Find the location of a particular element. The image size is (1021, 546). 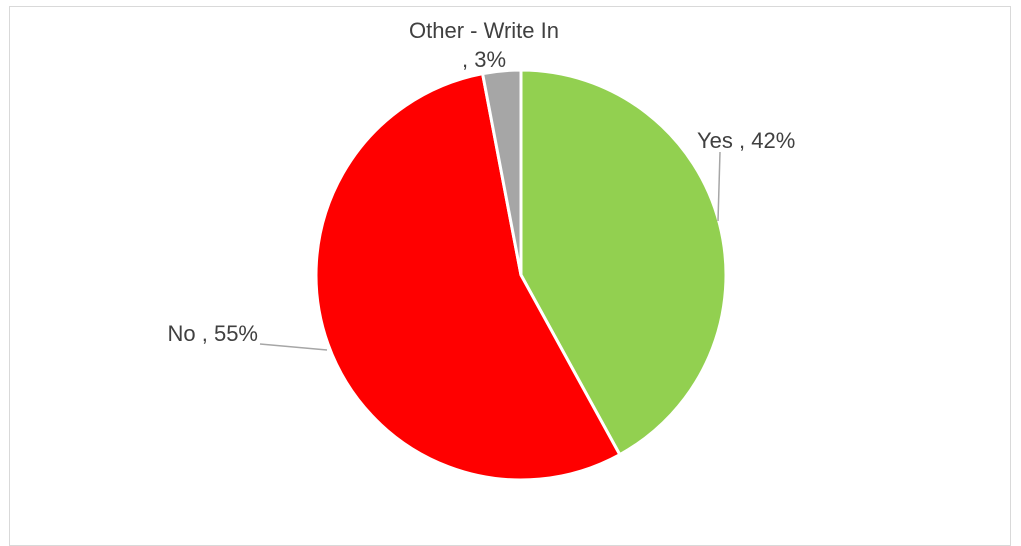

leader-line-yes is located at coordinates (719, 186).